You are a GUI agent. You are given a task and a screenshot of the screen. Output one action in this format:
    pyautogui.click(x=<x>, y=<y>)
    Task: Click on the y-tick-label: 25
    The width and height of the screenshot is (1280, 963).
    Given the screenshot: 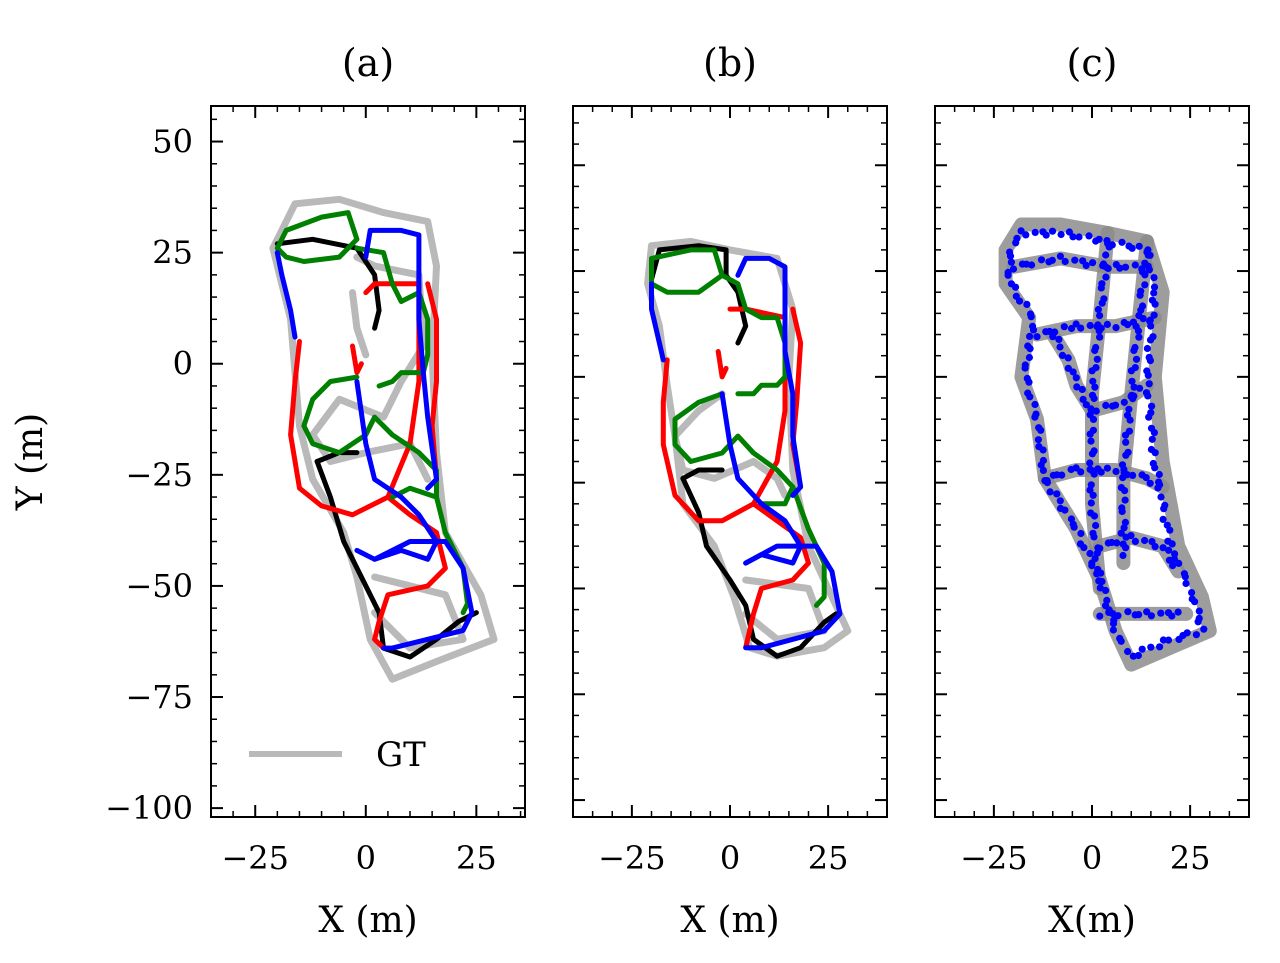 What is the action you would take?
    pyautogui.click(x=172, y=253)
    